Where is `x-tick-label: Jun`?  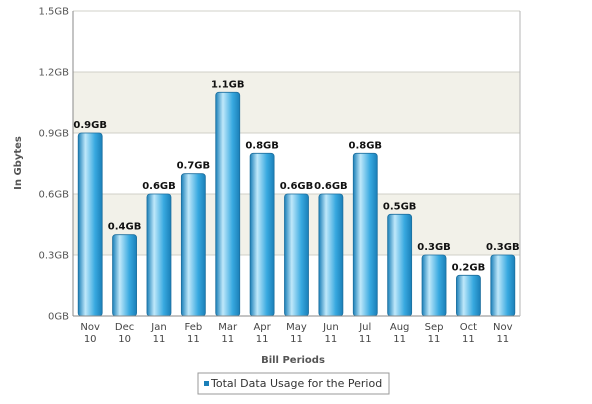
x-tick-label: Jun is located at coordinates (330, 327).